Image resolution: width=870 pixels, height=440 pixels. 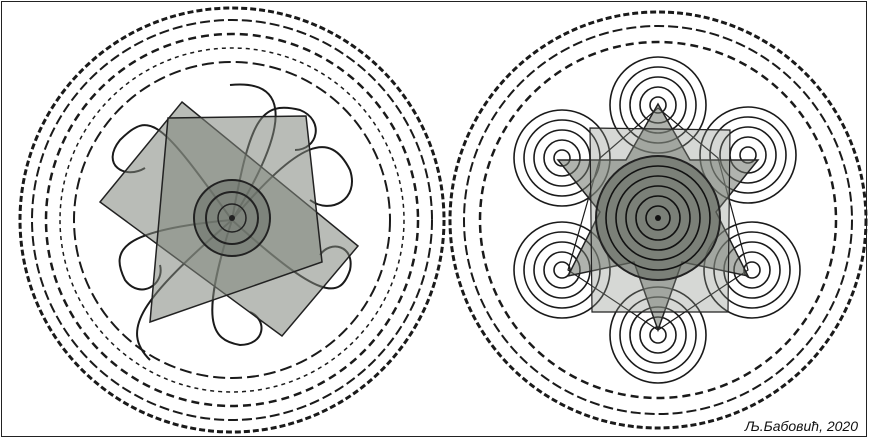 I want to click on right-disc-star-overlay, so click(x=658, y=217).